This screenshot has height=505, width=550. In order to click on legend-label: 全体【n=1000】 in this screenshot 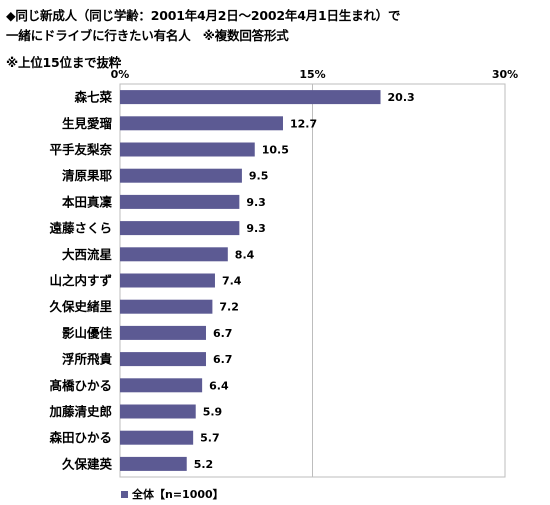, I will do `click(178, 494)`.